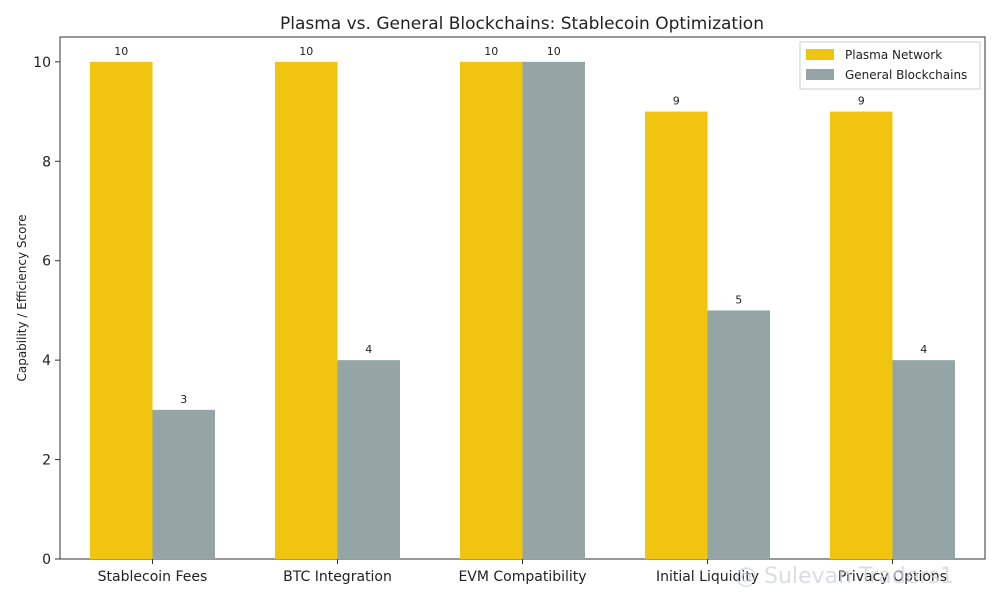 Image resolution: width=1000 pixels, height=600 pixels. What do you see at coordinates (22, 297) in the screenshot?
I see `y-axis-label: Capability / Efficiency Score` at bounding box center [22, 297].